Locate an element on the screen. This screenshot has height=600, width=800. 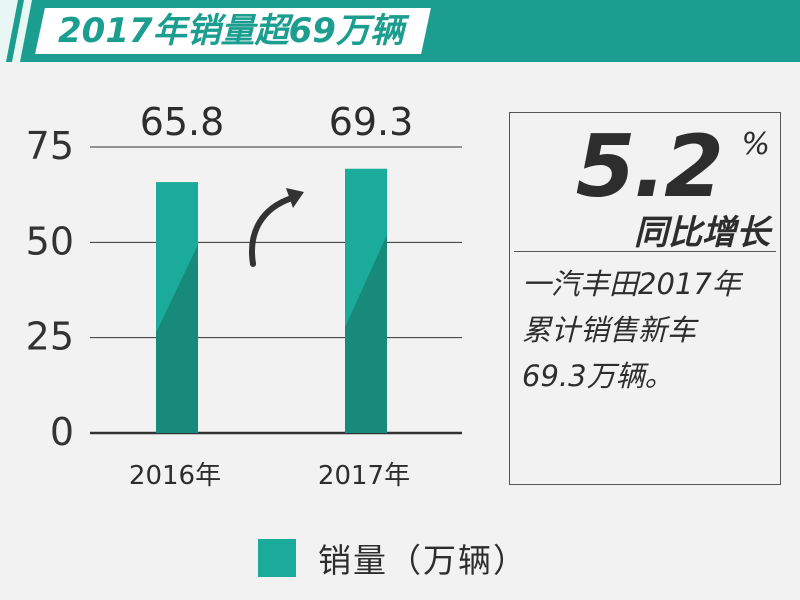
y-tick-label: 25 is located at coordinates (50, 337).